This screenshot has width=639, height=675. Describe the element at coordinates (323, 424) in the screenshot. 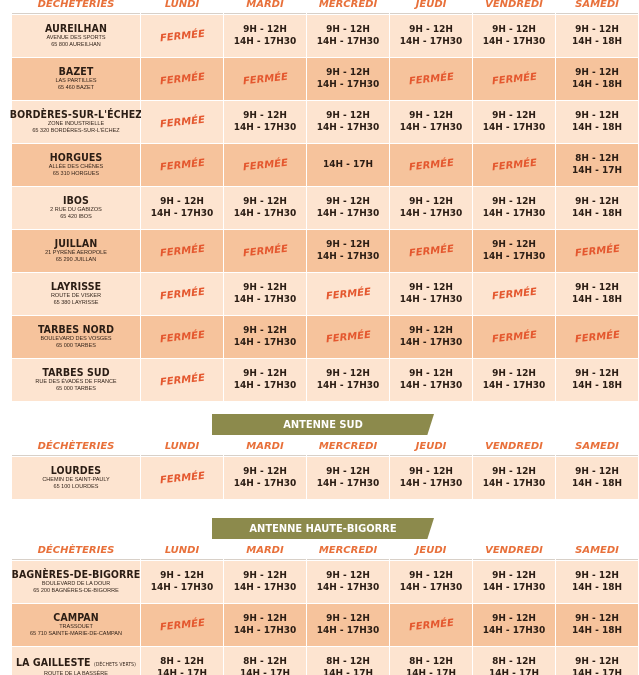

I see `section-banner-antenne-sud: ANTENNE SUD` at that location.